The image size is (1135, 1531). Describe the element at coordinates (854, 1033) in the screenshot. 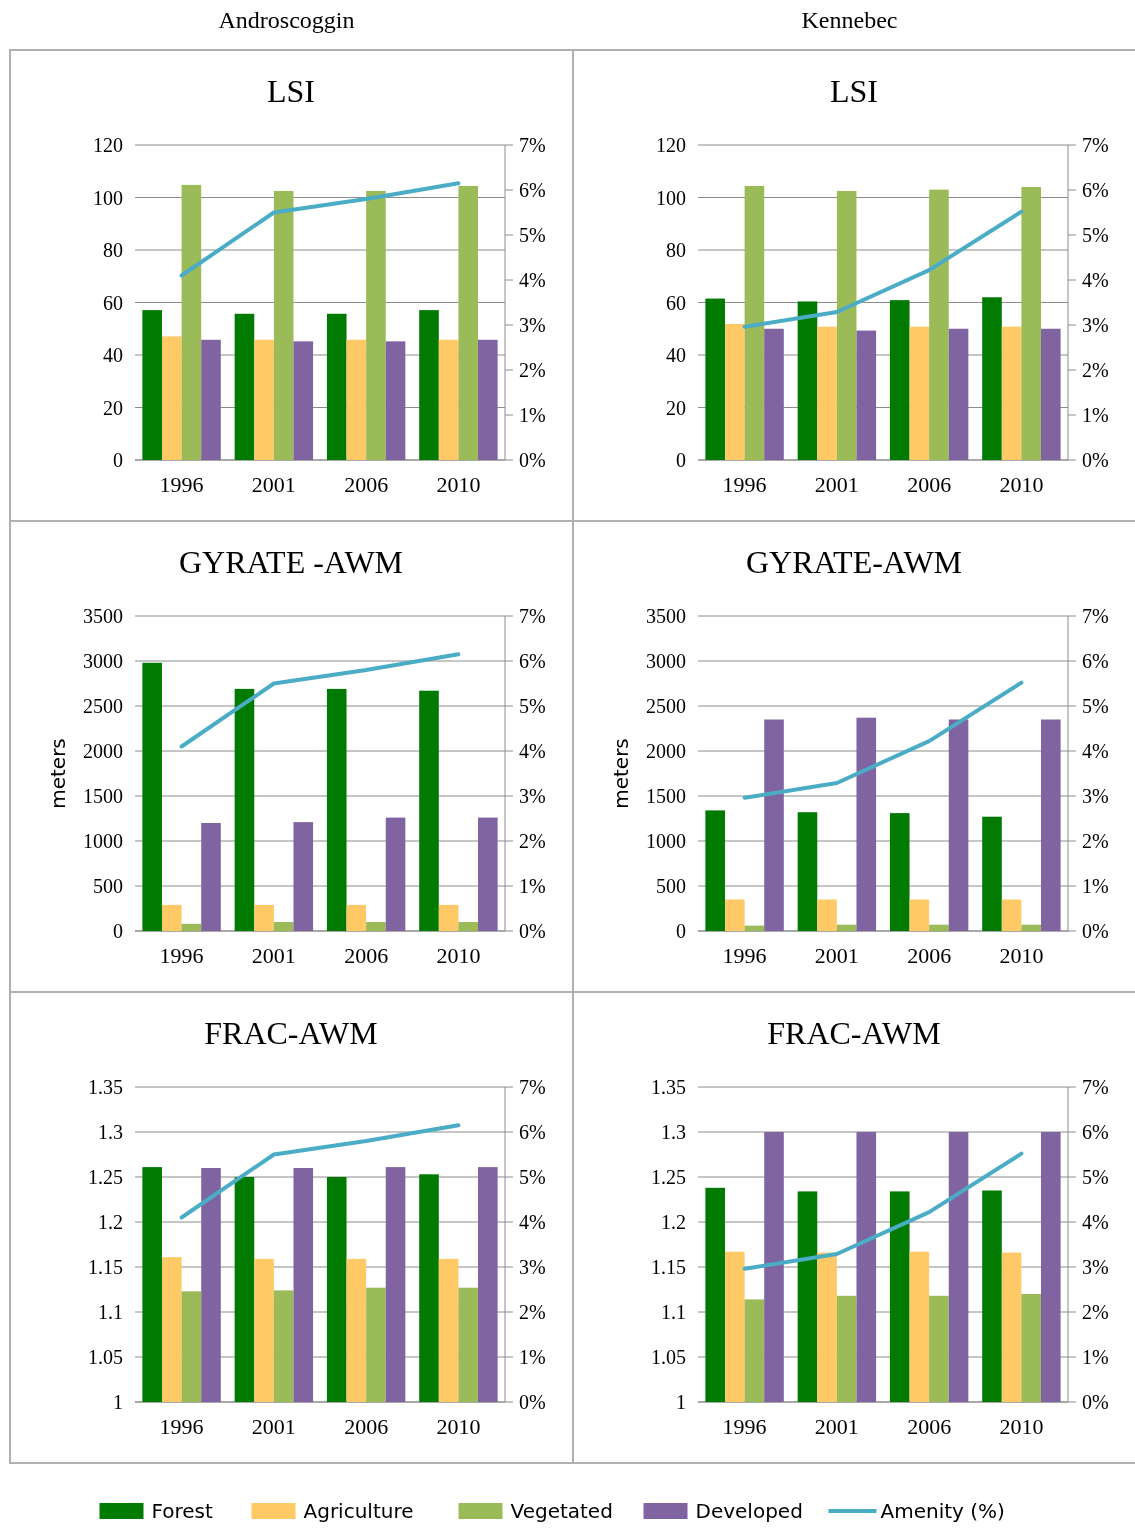

I see `chart-title: FRAC-AWM` at that location.